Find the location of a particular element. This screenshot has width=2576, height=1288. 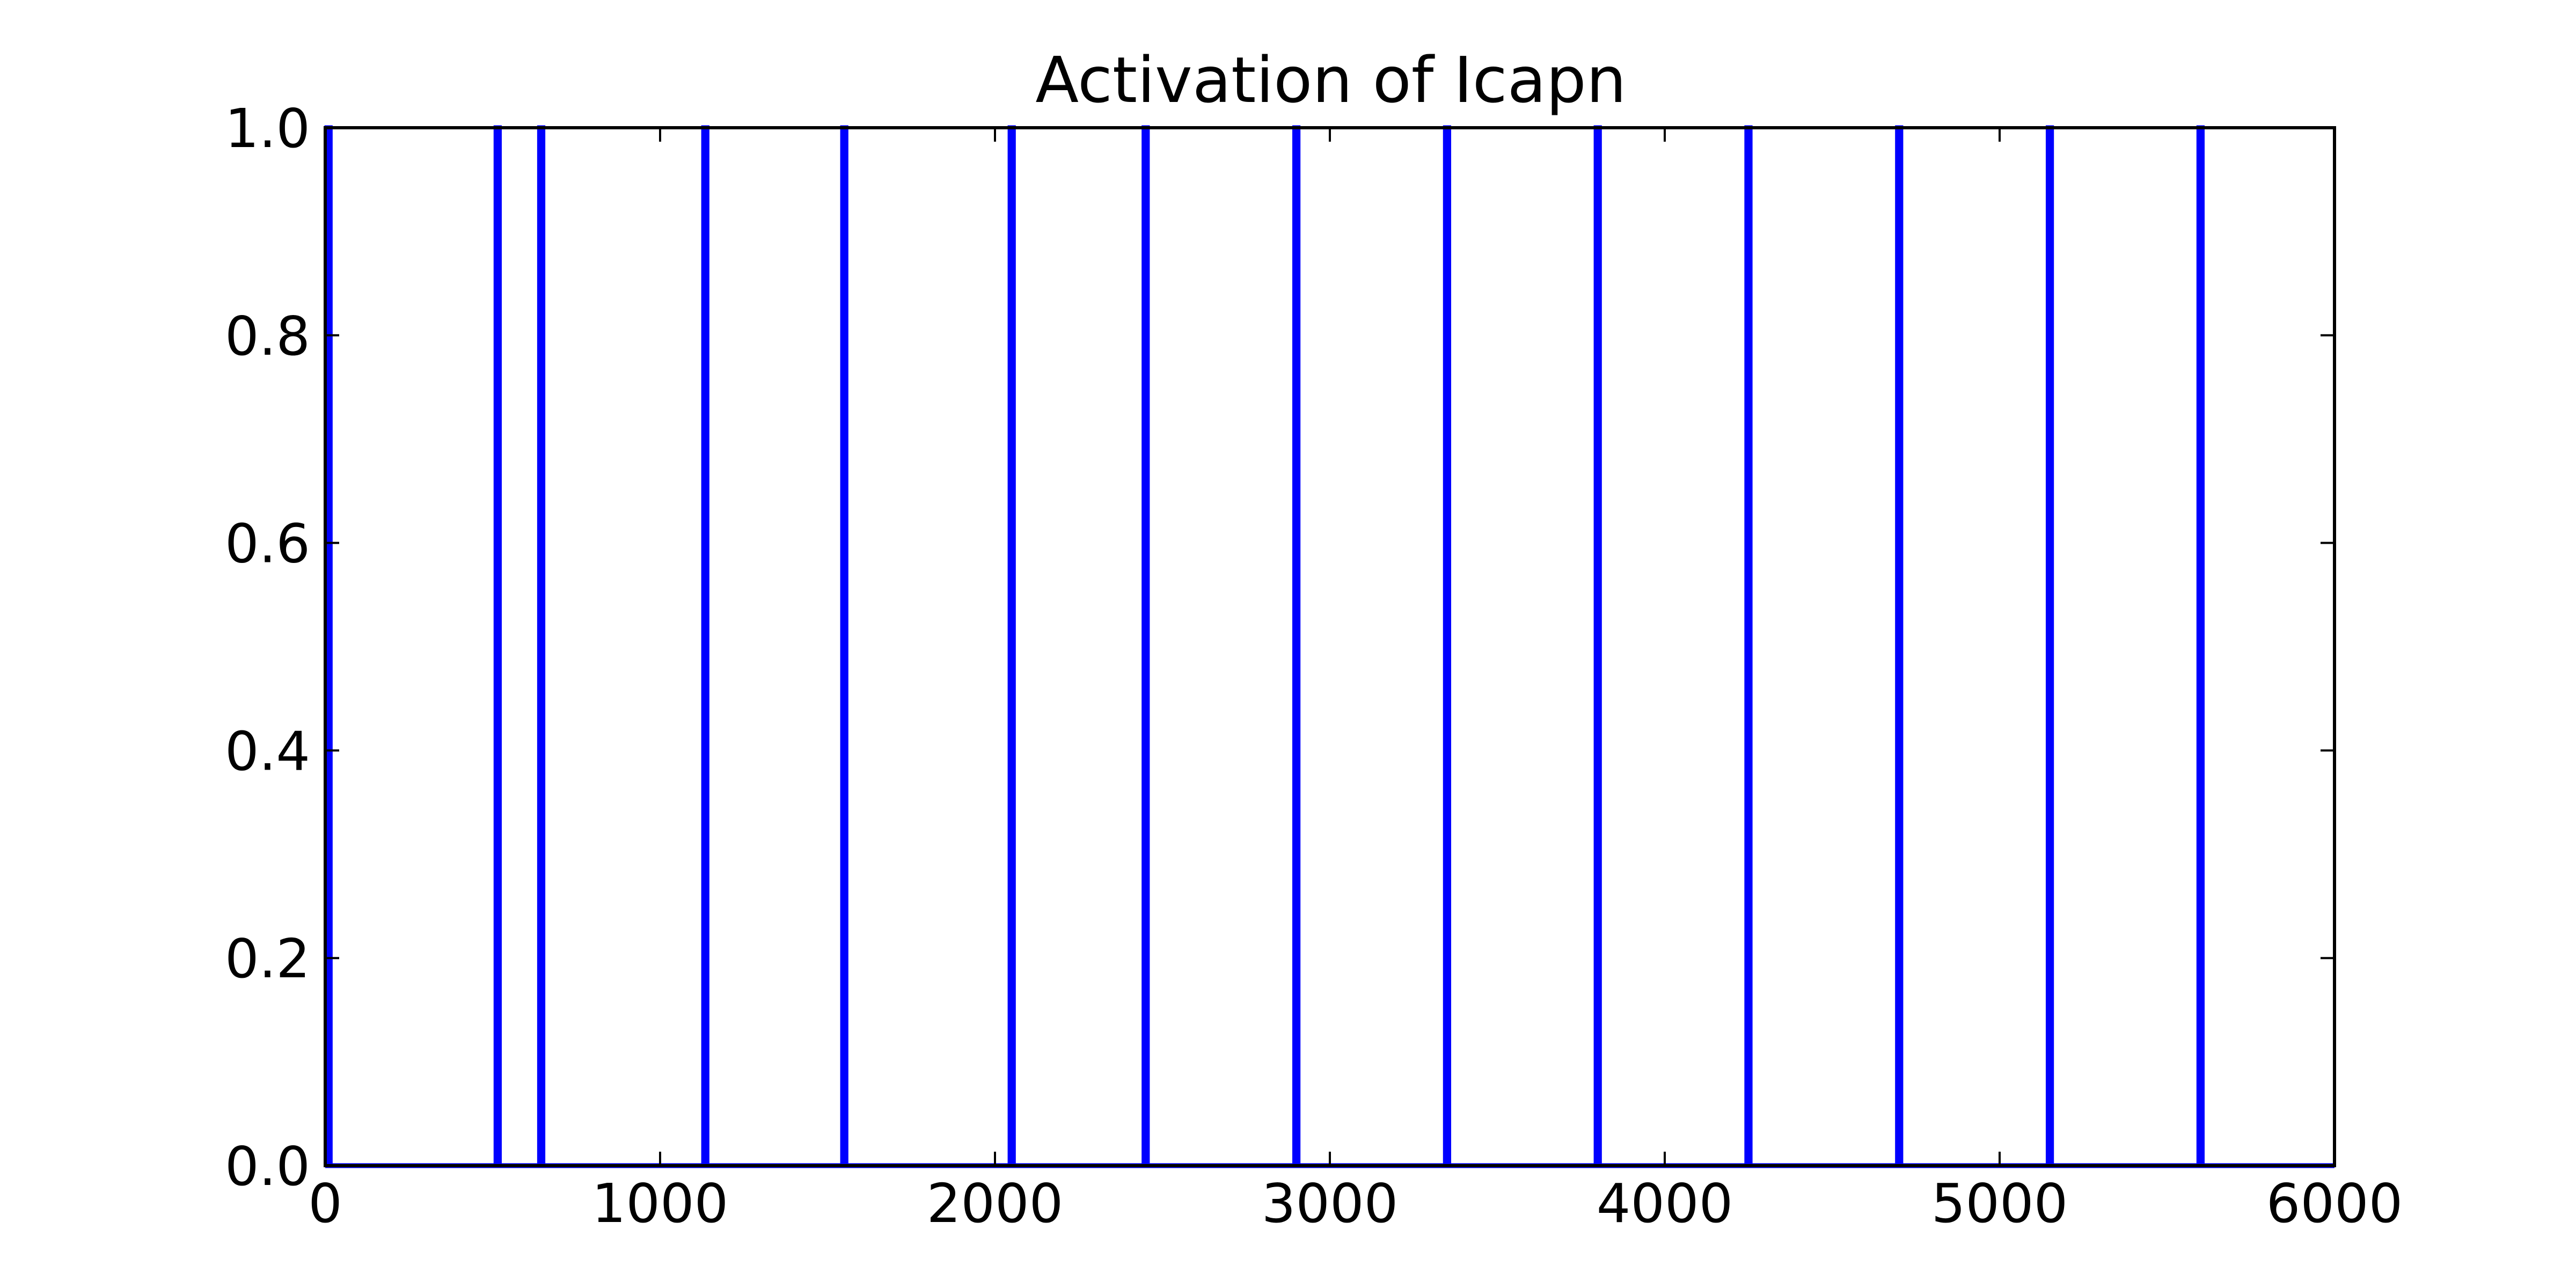

y-tick-label: 0.6 is located at coordinates (267, 544).